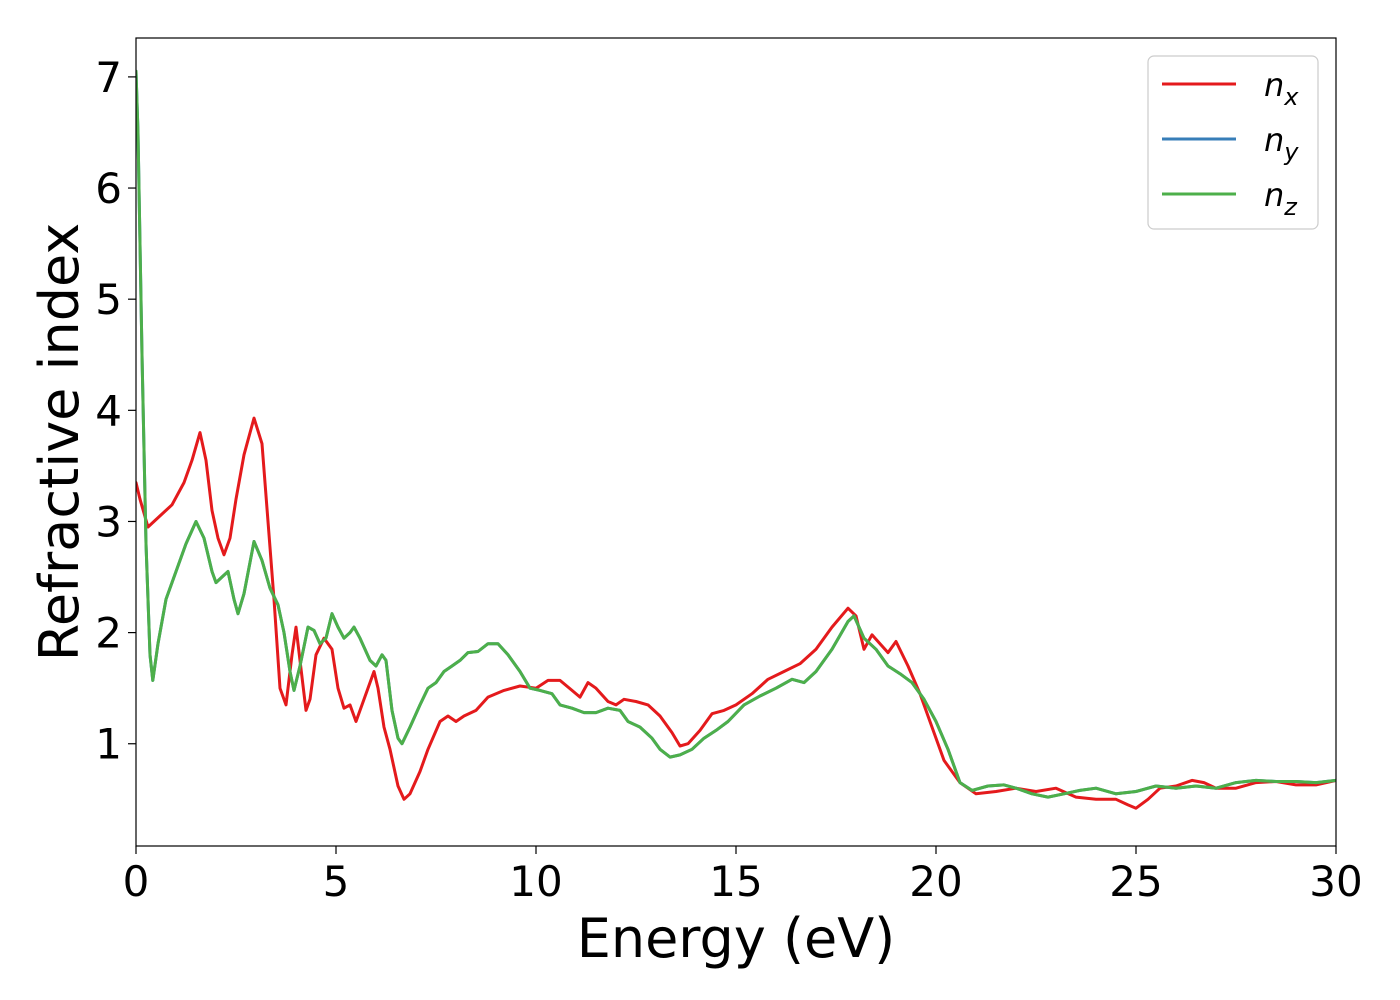  I want to click on x-tick-label: 25, so click(1135, 881).